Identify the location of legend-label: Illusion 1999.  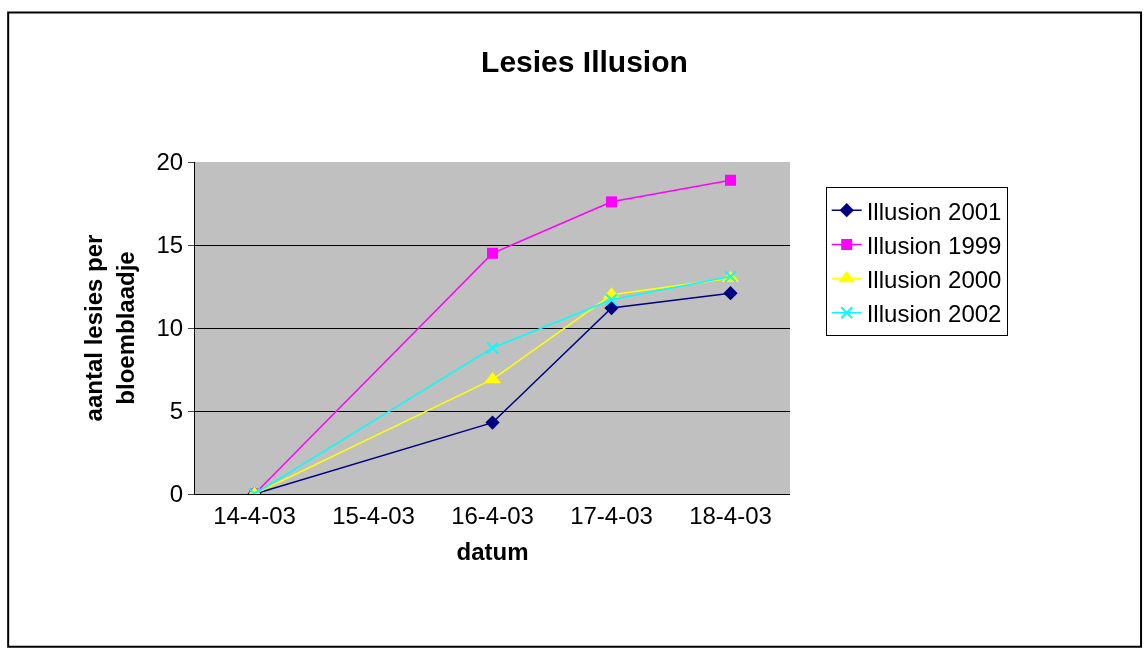
(934, 245).